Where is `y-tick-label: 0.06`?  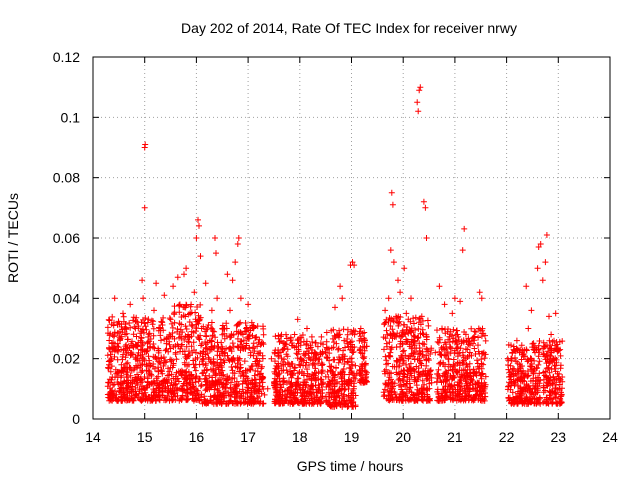
y-tick-label: 0.06 is located at coordinates (66, 238).